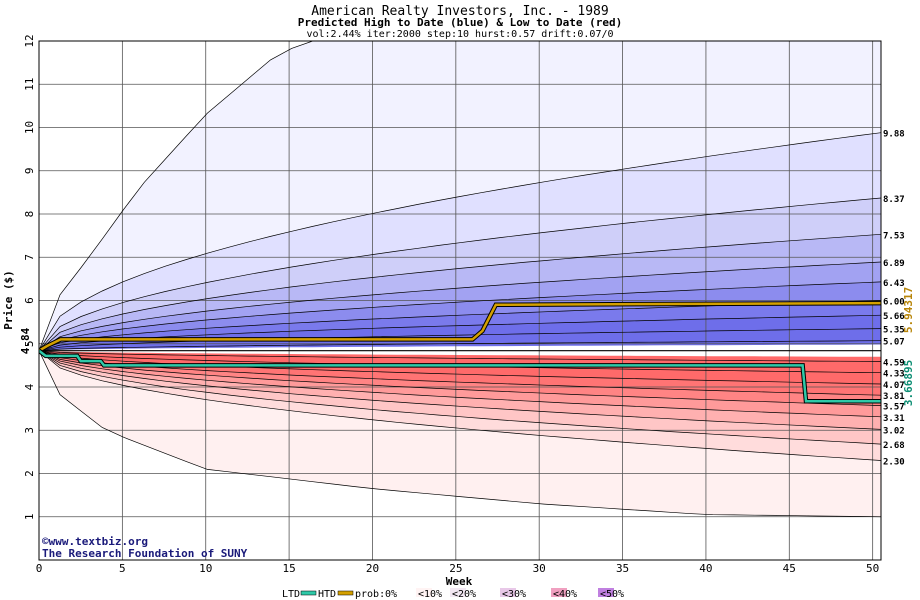  I want to click on y-tick-label: 10, so click(29, 127).